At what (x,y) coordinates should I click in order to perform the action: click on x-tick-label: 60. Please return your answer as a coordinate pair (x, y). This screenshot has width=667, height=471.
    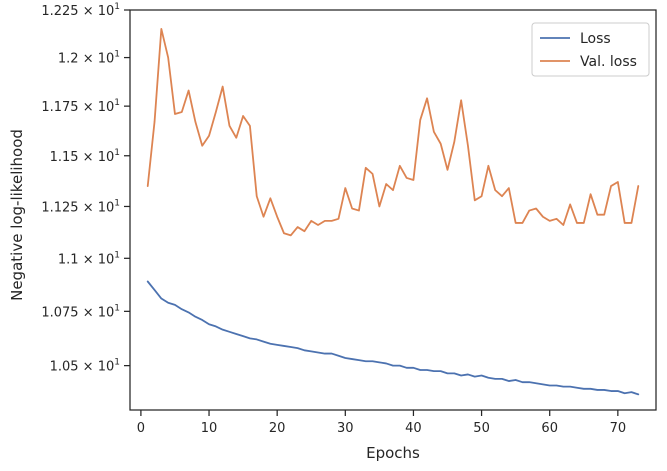
    Looking at the image, I should click on (549, 428).